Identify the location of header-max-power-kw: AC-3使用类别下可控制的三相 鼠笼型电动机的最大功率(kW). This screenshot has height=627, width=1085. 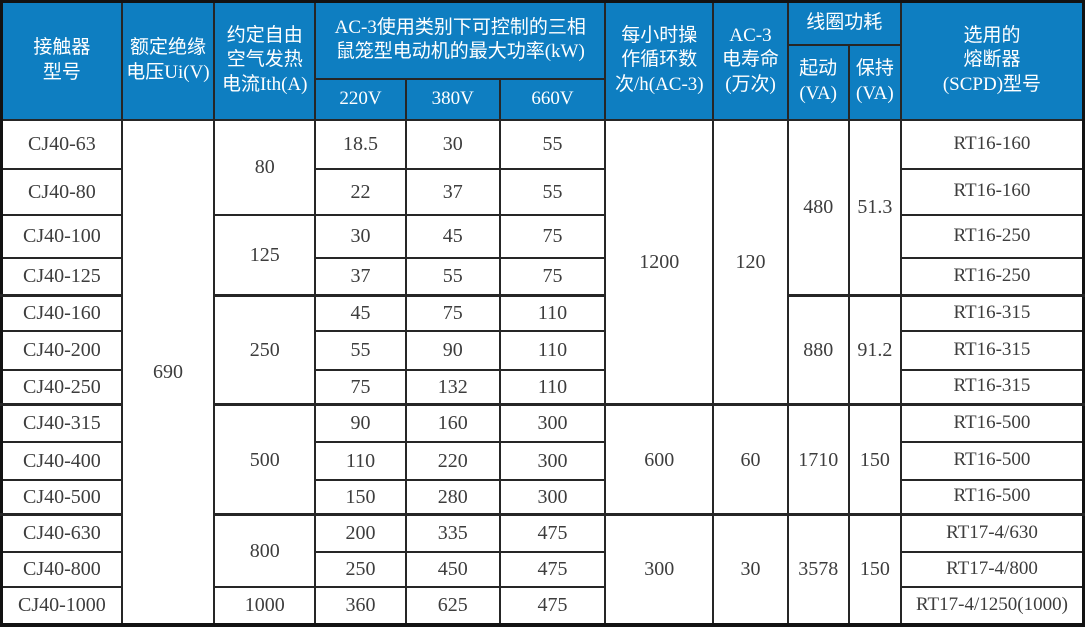
(460, 40).